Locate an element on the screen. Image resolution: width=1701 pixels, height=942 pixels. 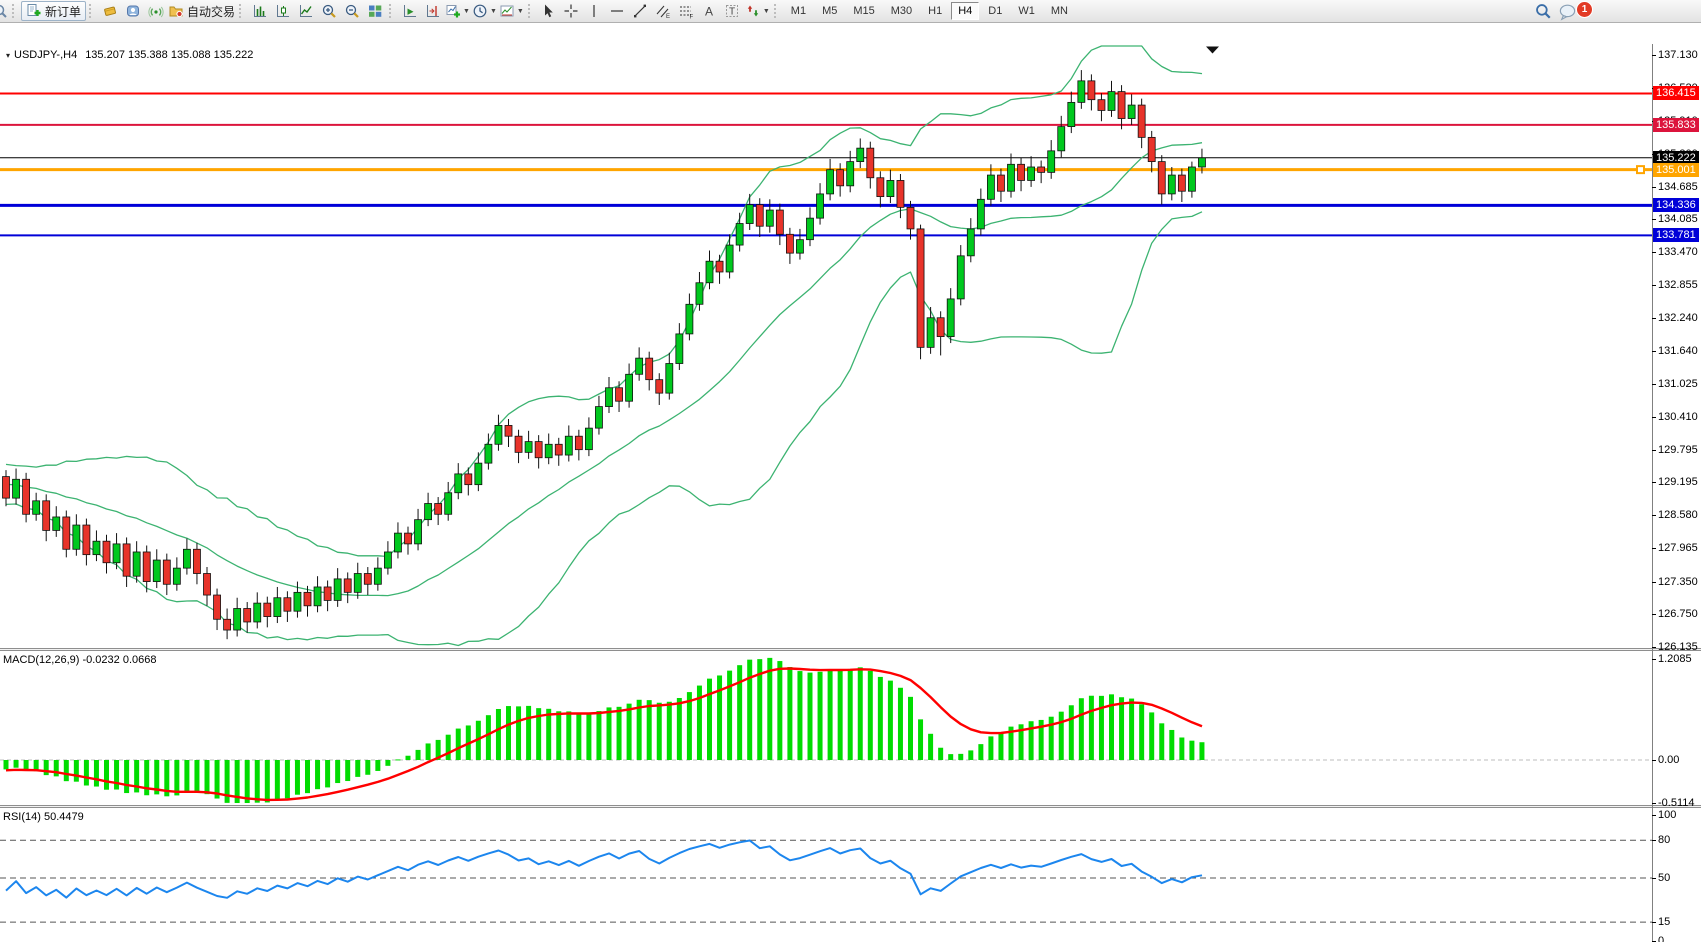
crosshair-button is located at coordinates (571, 11).